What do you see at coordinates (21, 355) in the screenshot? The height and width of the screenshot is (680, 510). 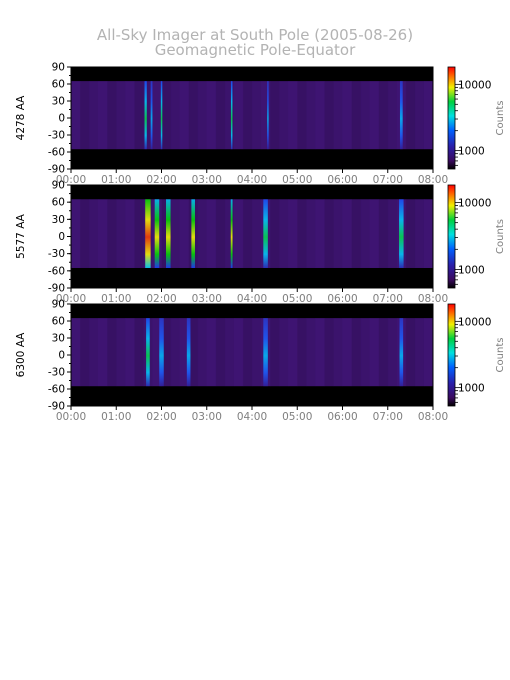 I see `y-axis-label: 6300 AA` at bounding box center [21, 355].